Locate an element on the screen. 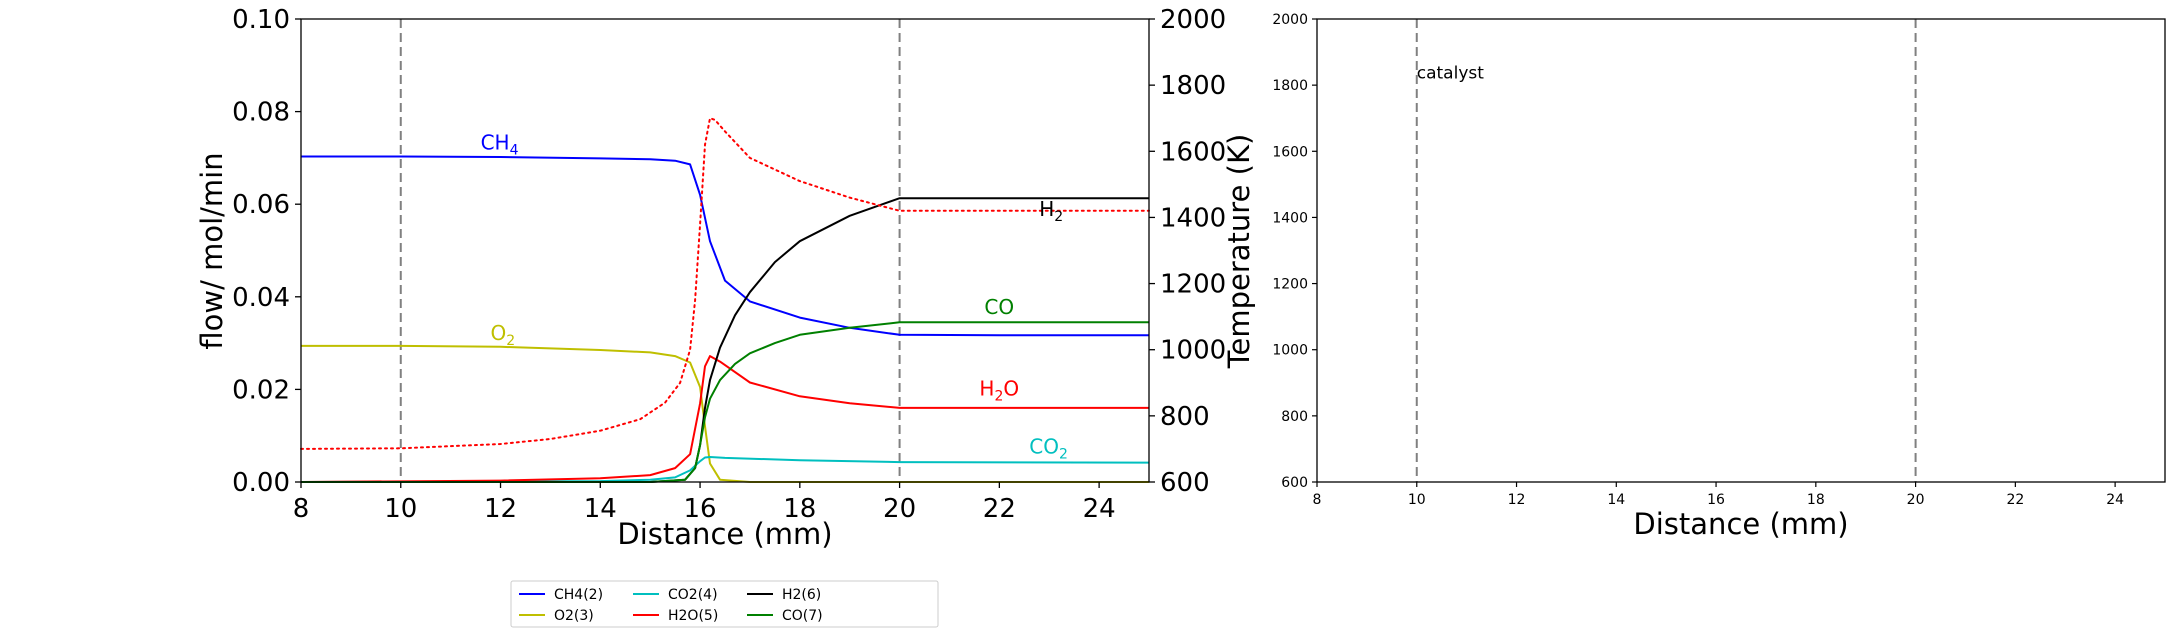  right-chart-y-tick-label: 1000 is located at coordinates (1290, 351).